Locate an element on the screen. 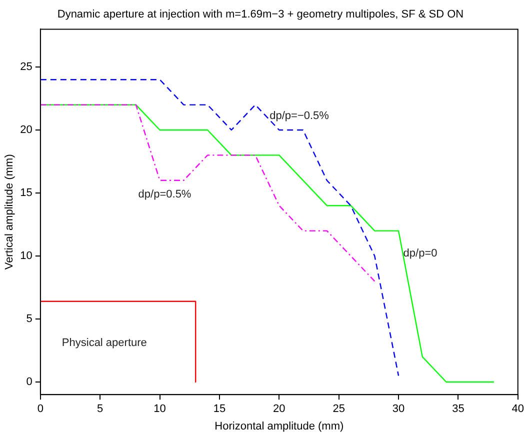 This screenshot has height=434, width=527. y-tick-label: 15 is located at coordinates (26, 193).